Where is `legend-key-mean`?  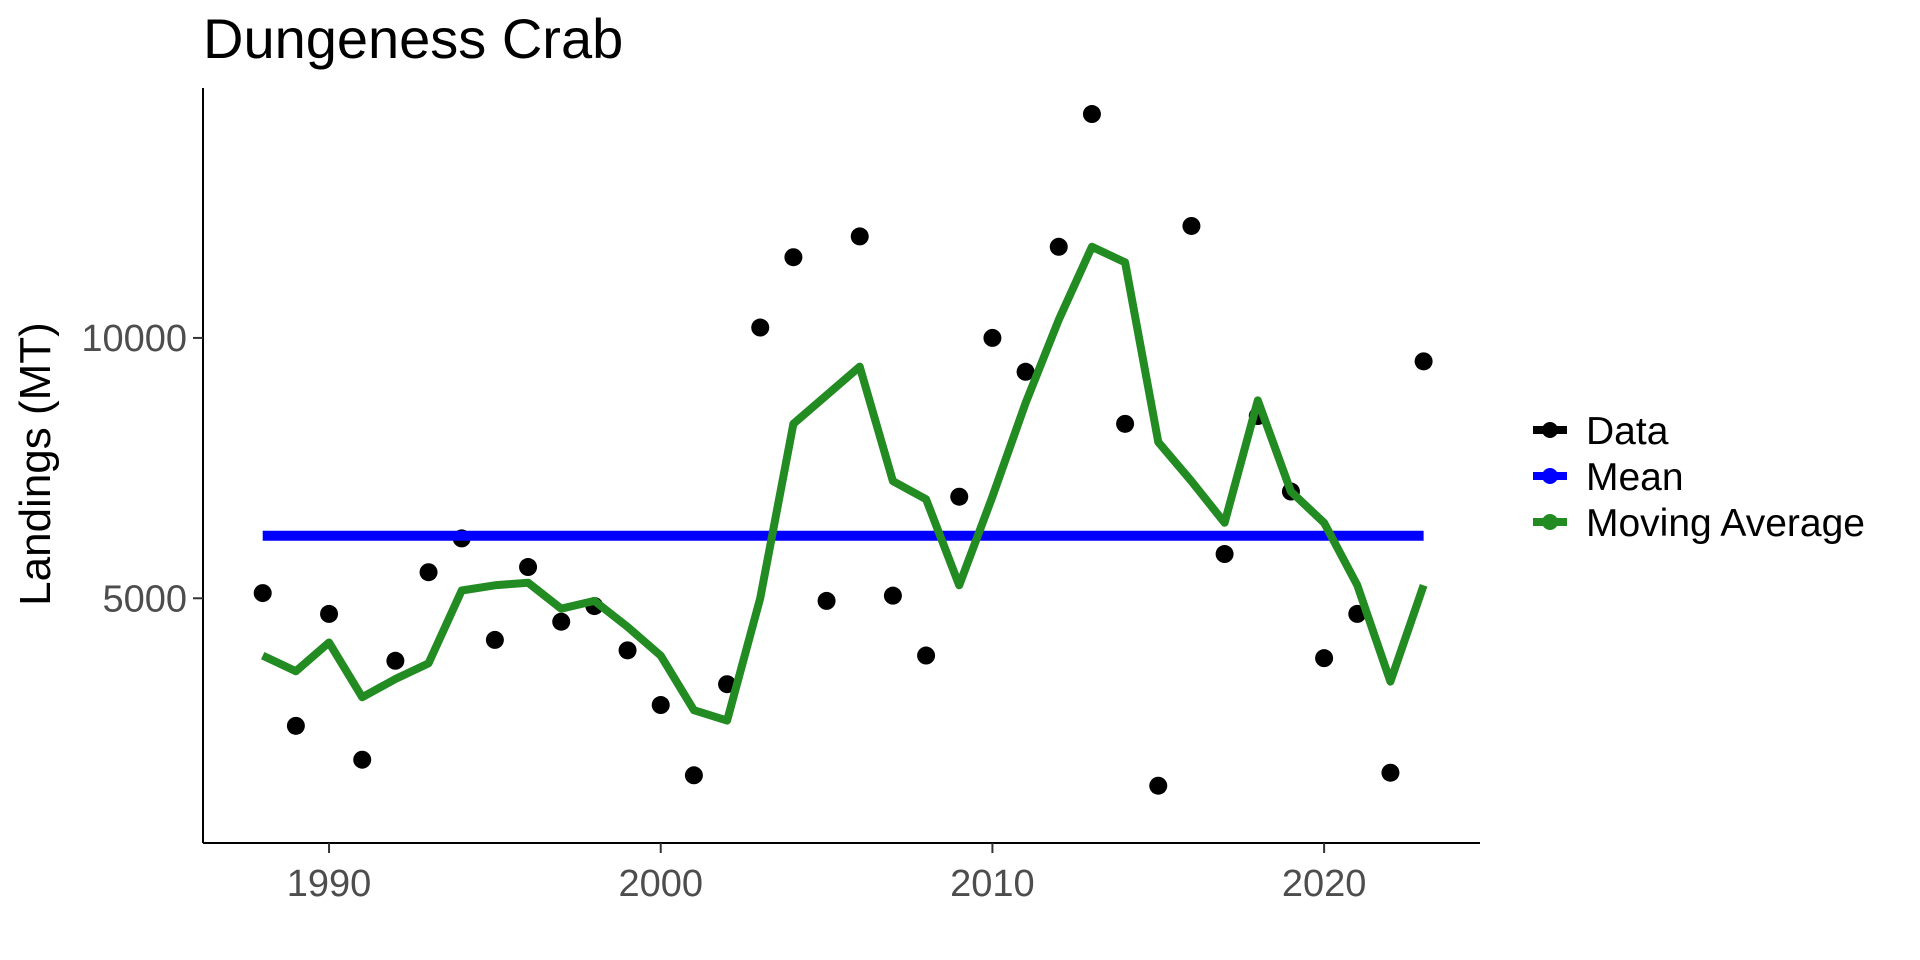 legend-key-mean is located at coordinates (1550, 476).